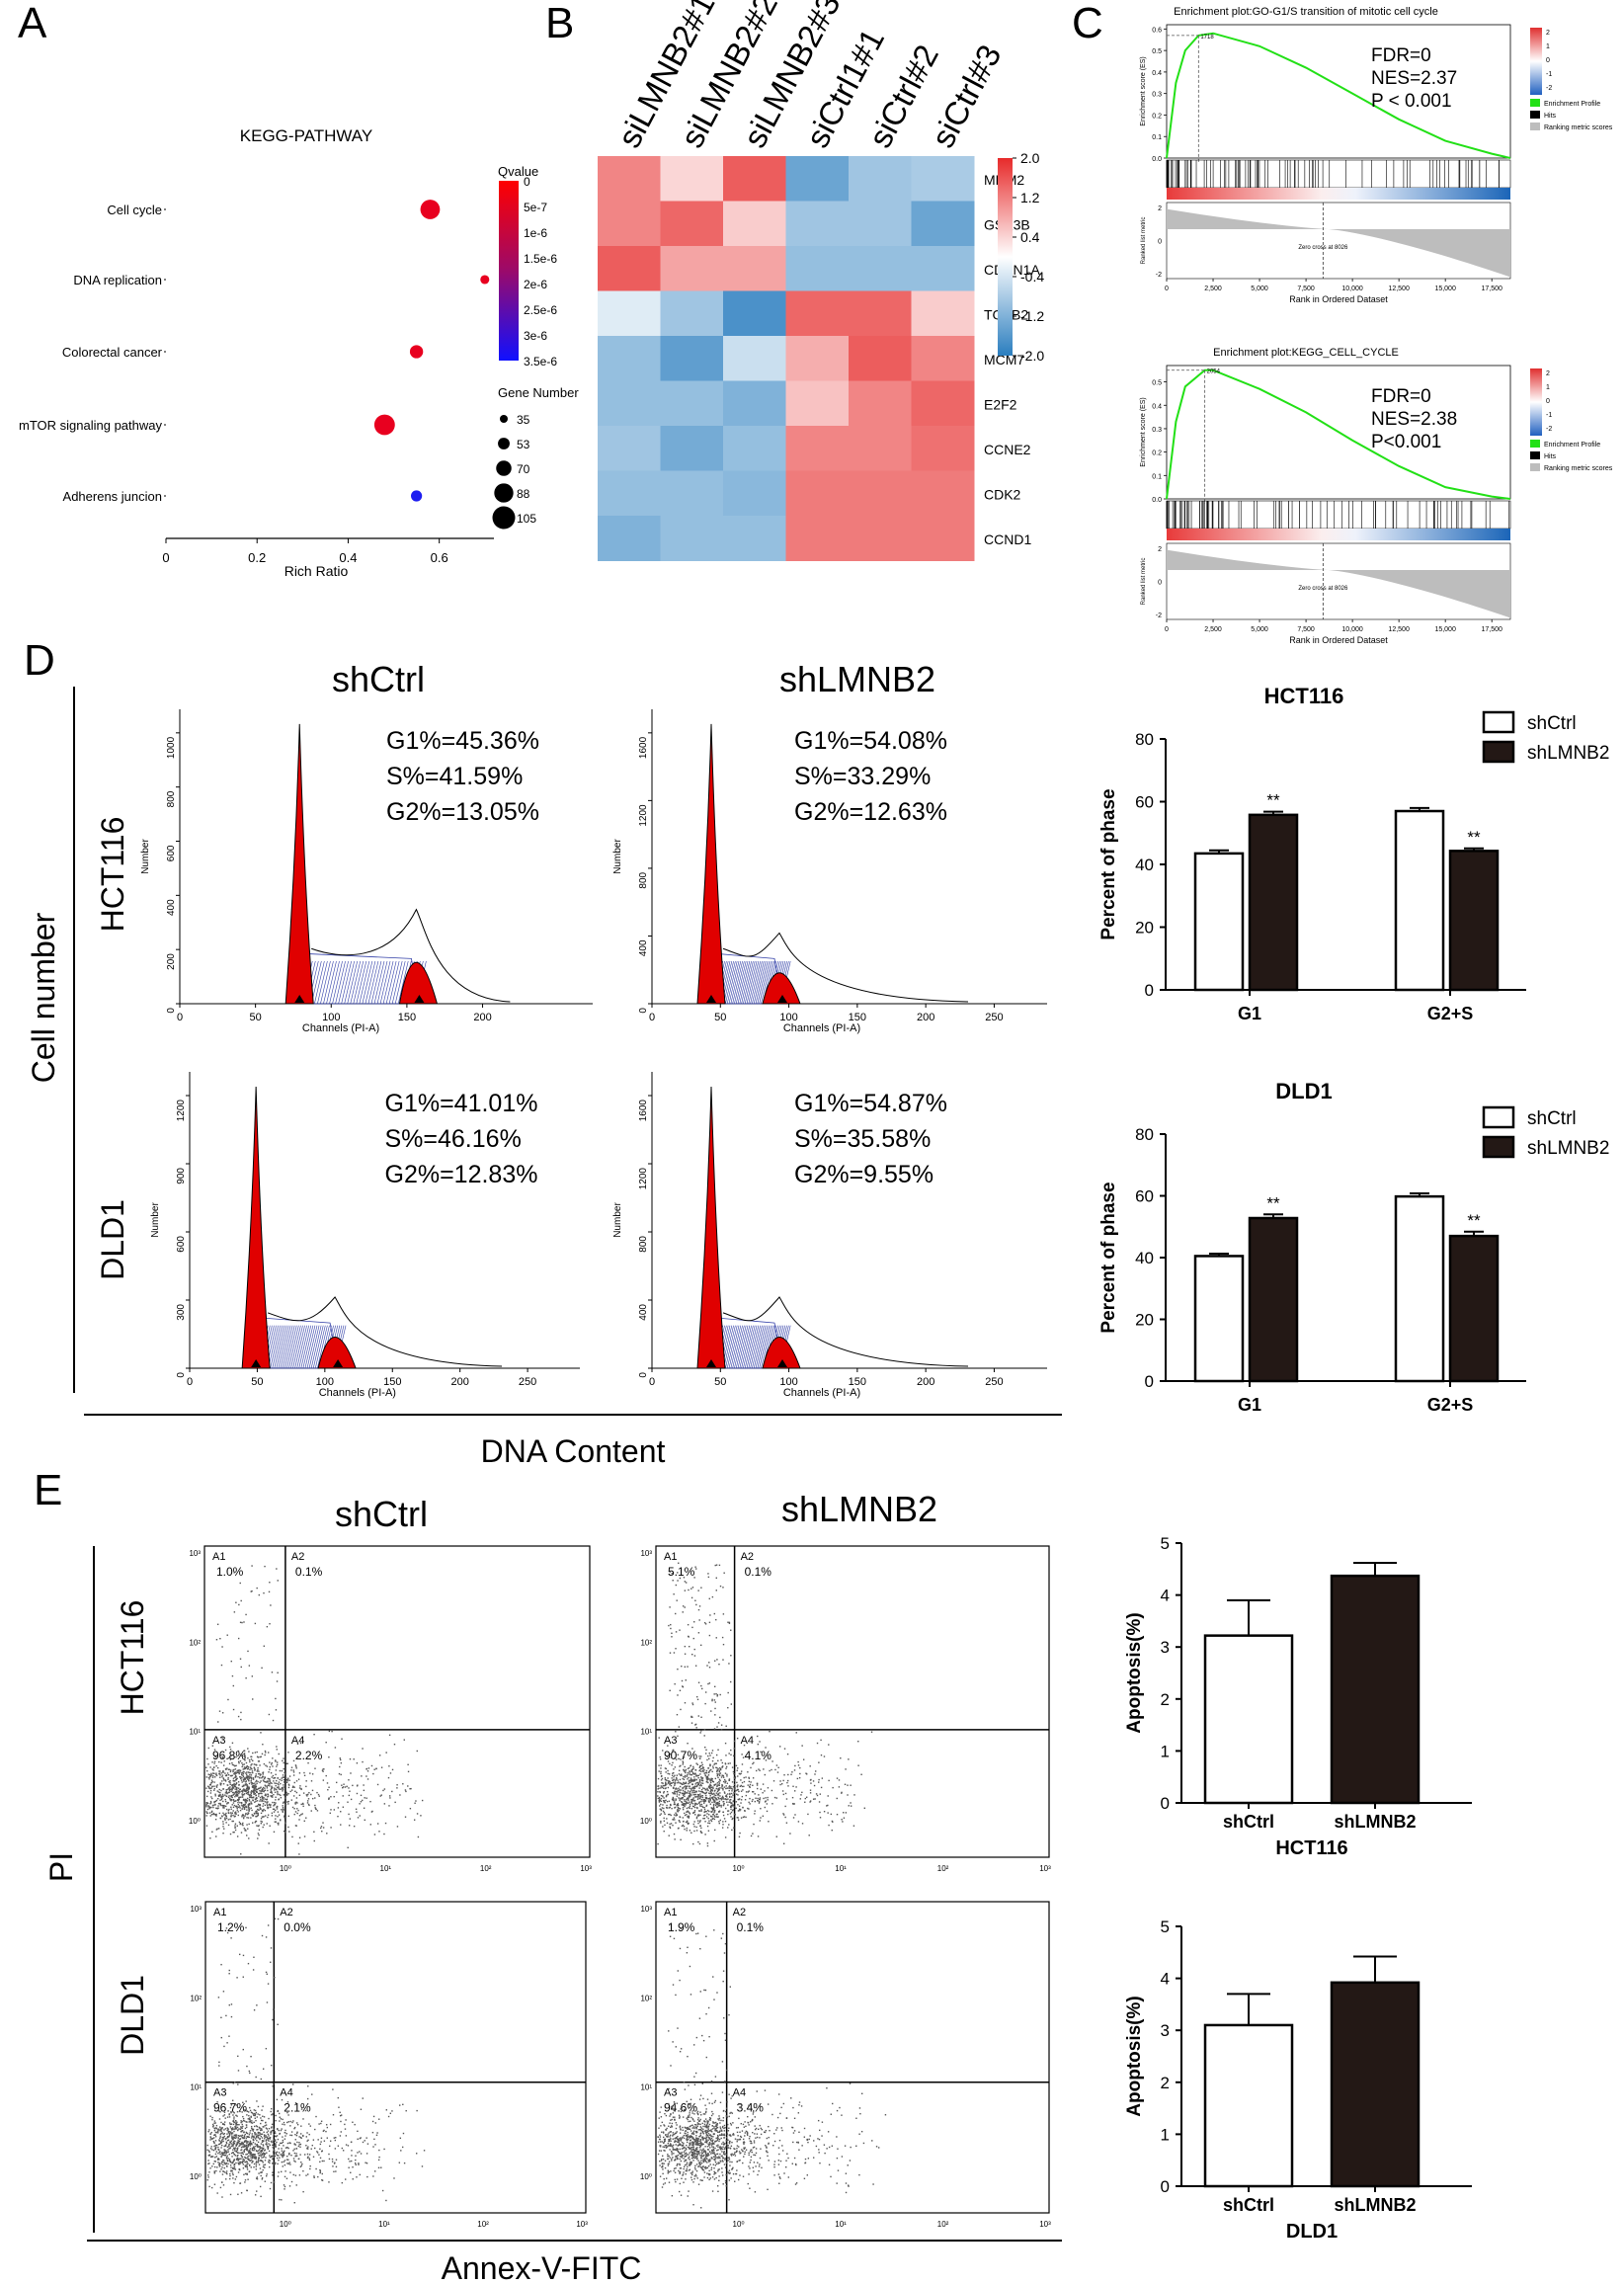 This screenshot has width=1624, height=2285. I want to click on hist-g2-peak, so click(418, 983).